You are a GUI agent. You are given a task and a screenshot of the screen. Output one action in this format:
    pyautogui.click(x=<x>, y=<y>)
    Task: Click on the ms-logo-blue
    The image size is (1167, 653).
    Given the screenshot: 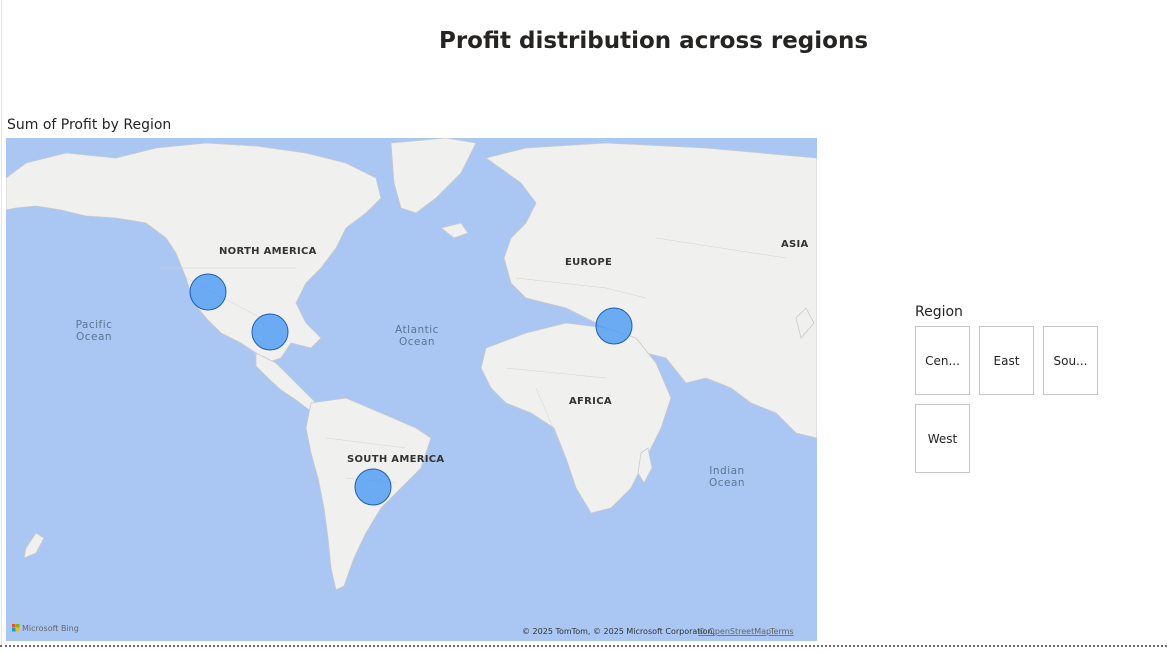 What is the action you would take?
    pyautogui.click(x=14, y=630)
    